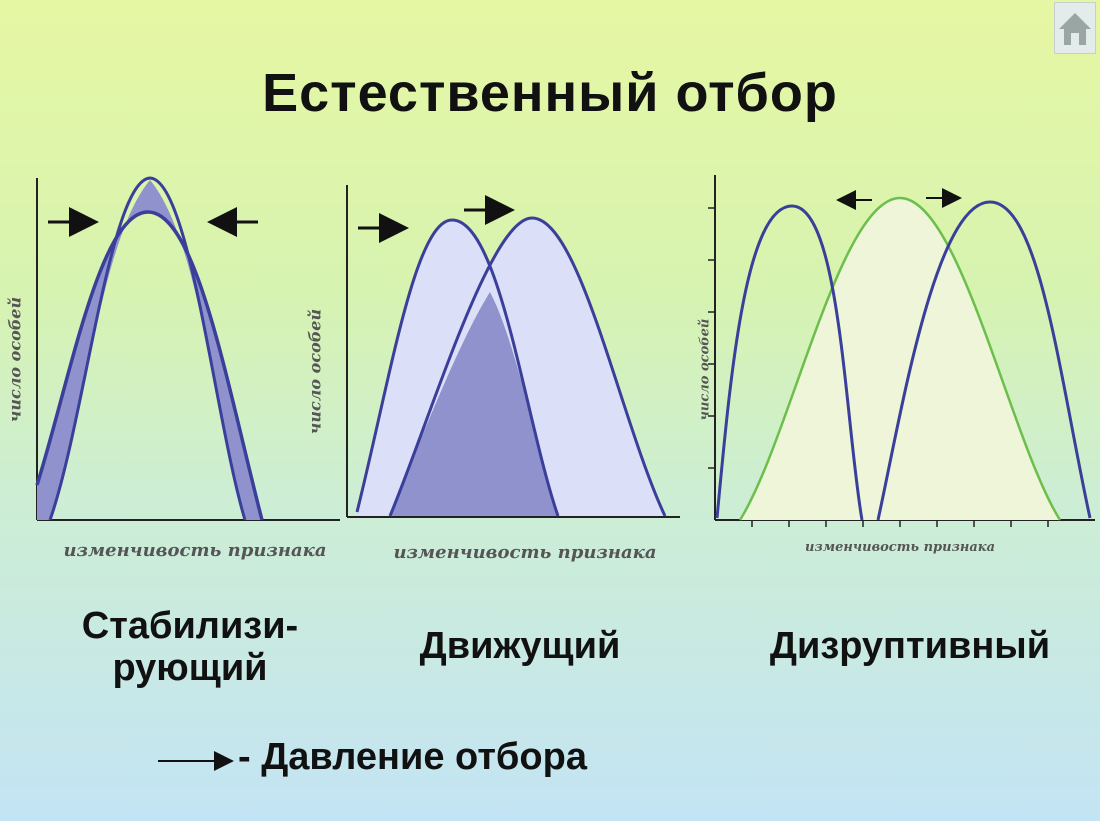  Describe the element at coordinates (789, 362) in the screenshot. I see `left-extreme-curve` at that location.